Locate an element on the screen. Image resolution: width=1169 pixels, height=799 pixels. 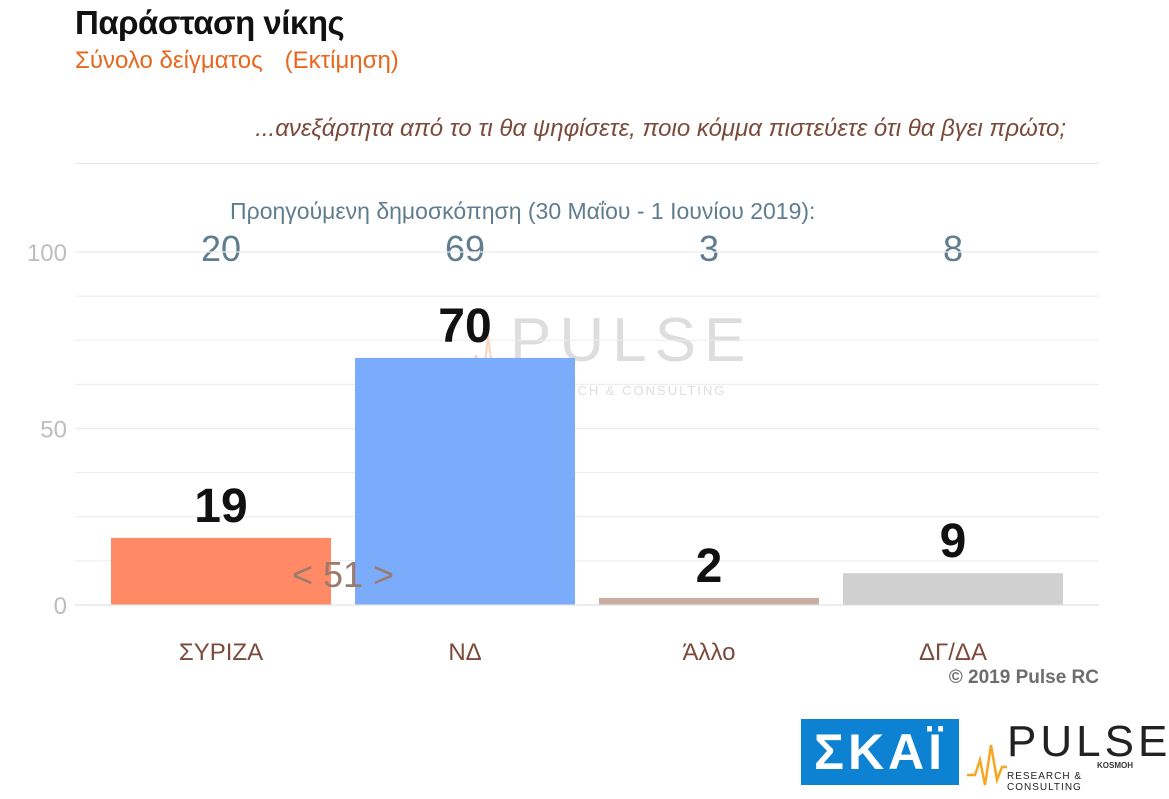
copyright-note: © 2019 Pulse RC is located at coordinates (1023, 677).